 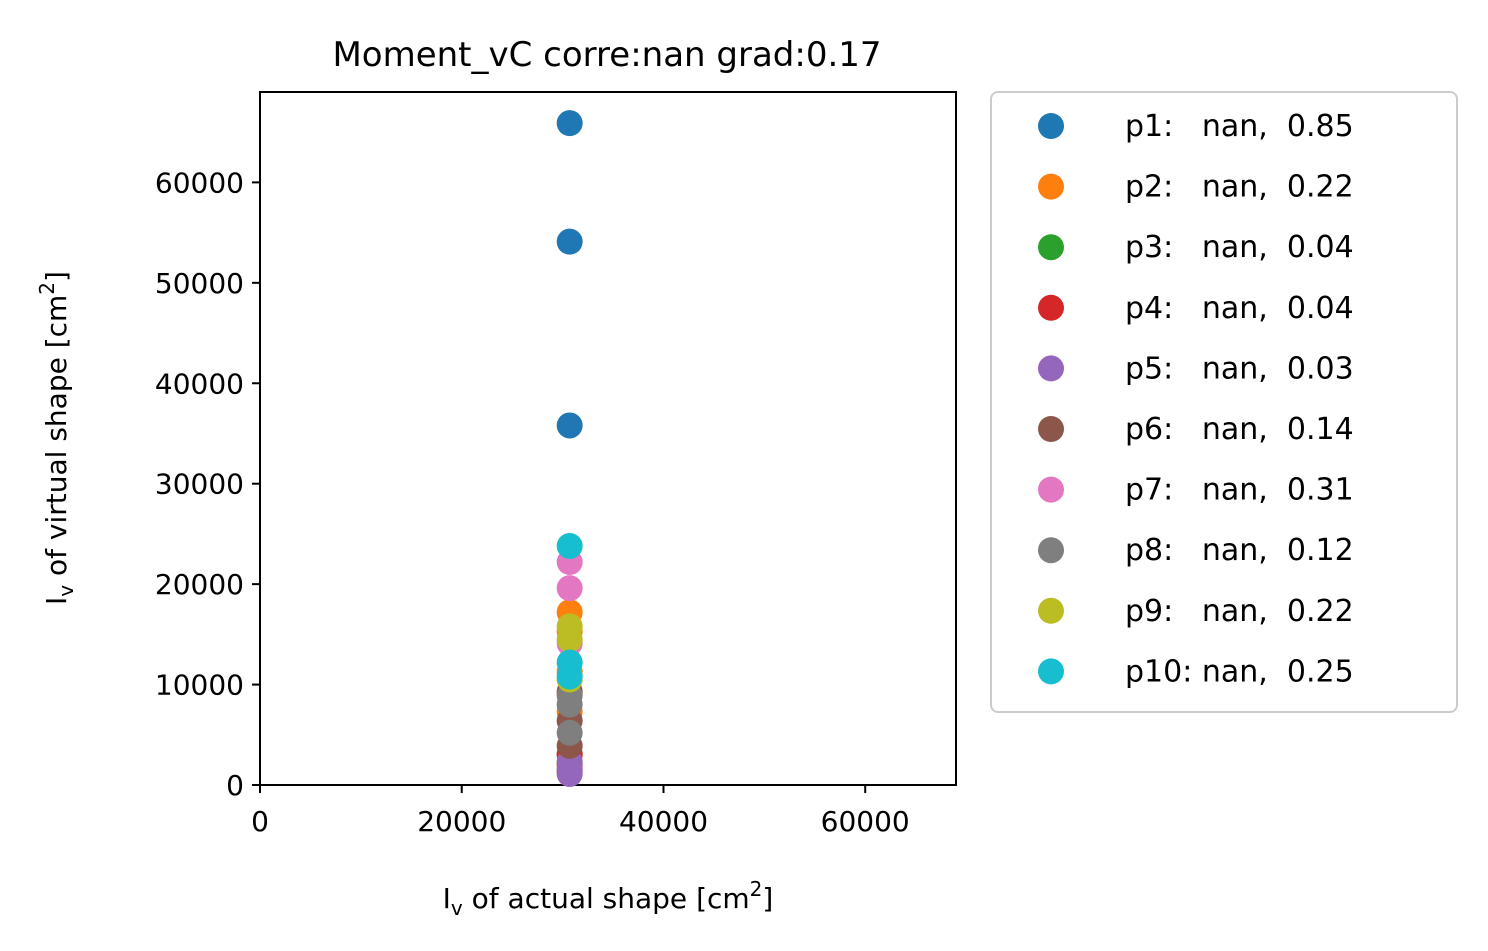 I want to click on legend-marker-p4, so click(x=1051, y=307).